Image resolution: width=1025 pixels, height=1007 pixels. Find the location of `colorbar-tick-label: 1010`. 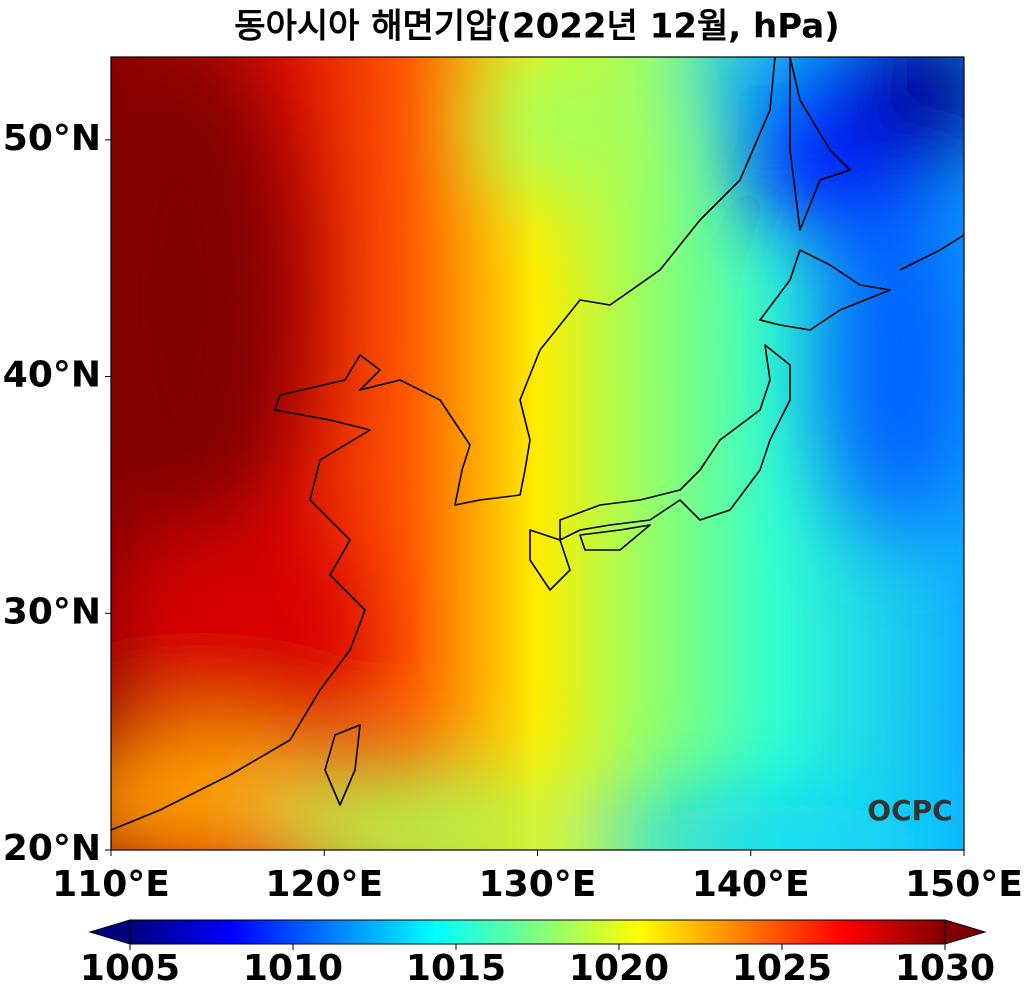

colorbar-tick-label: 1010 is located at coordinates (293, 968).